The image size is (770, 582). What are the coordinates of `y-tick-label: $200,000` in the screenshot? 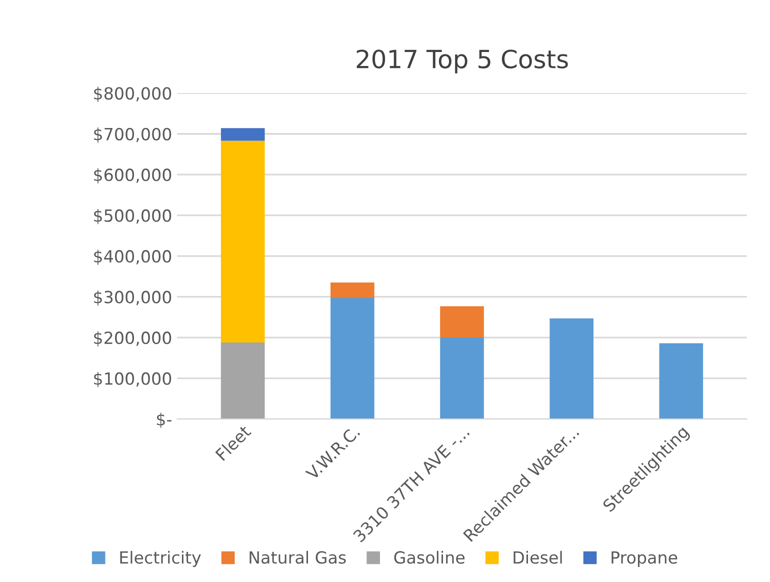 It's located at (133, 338).